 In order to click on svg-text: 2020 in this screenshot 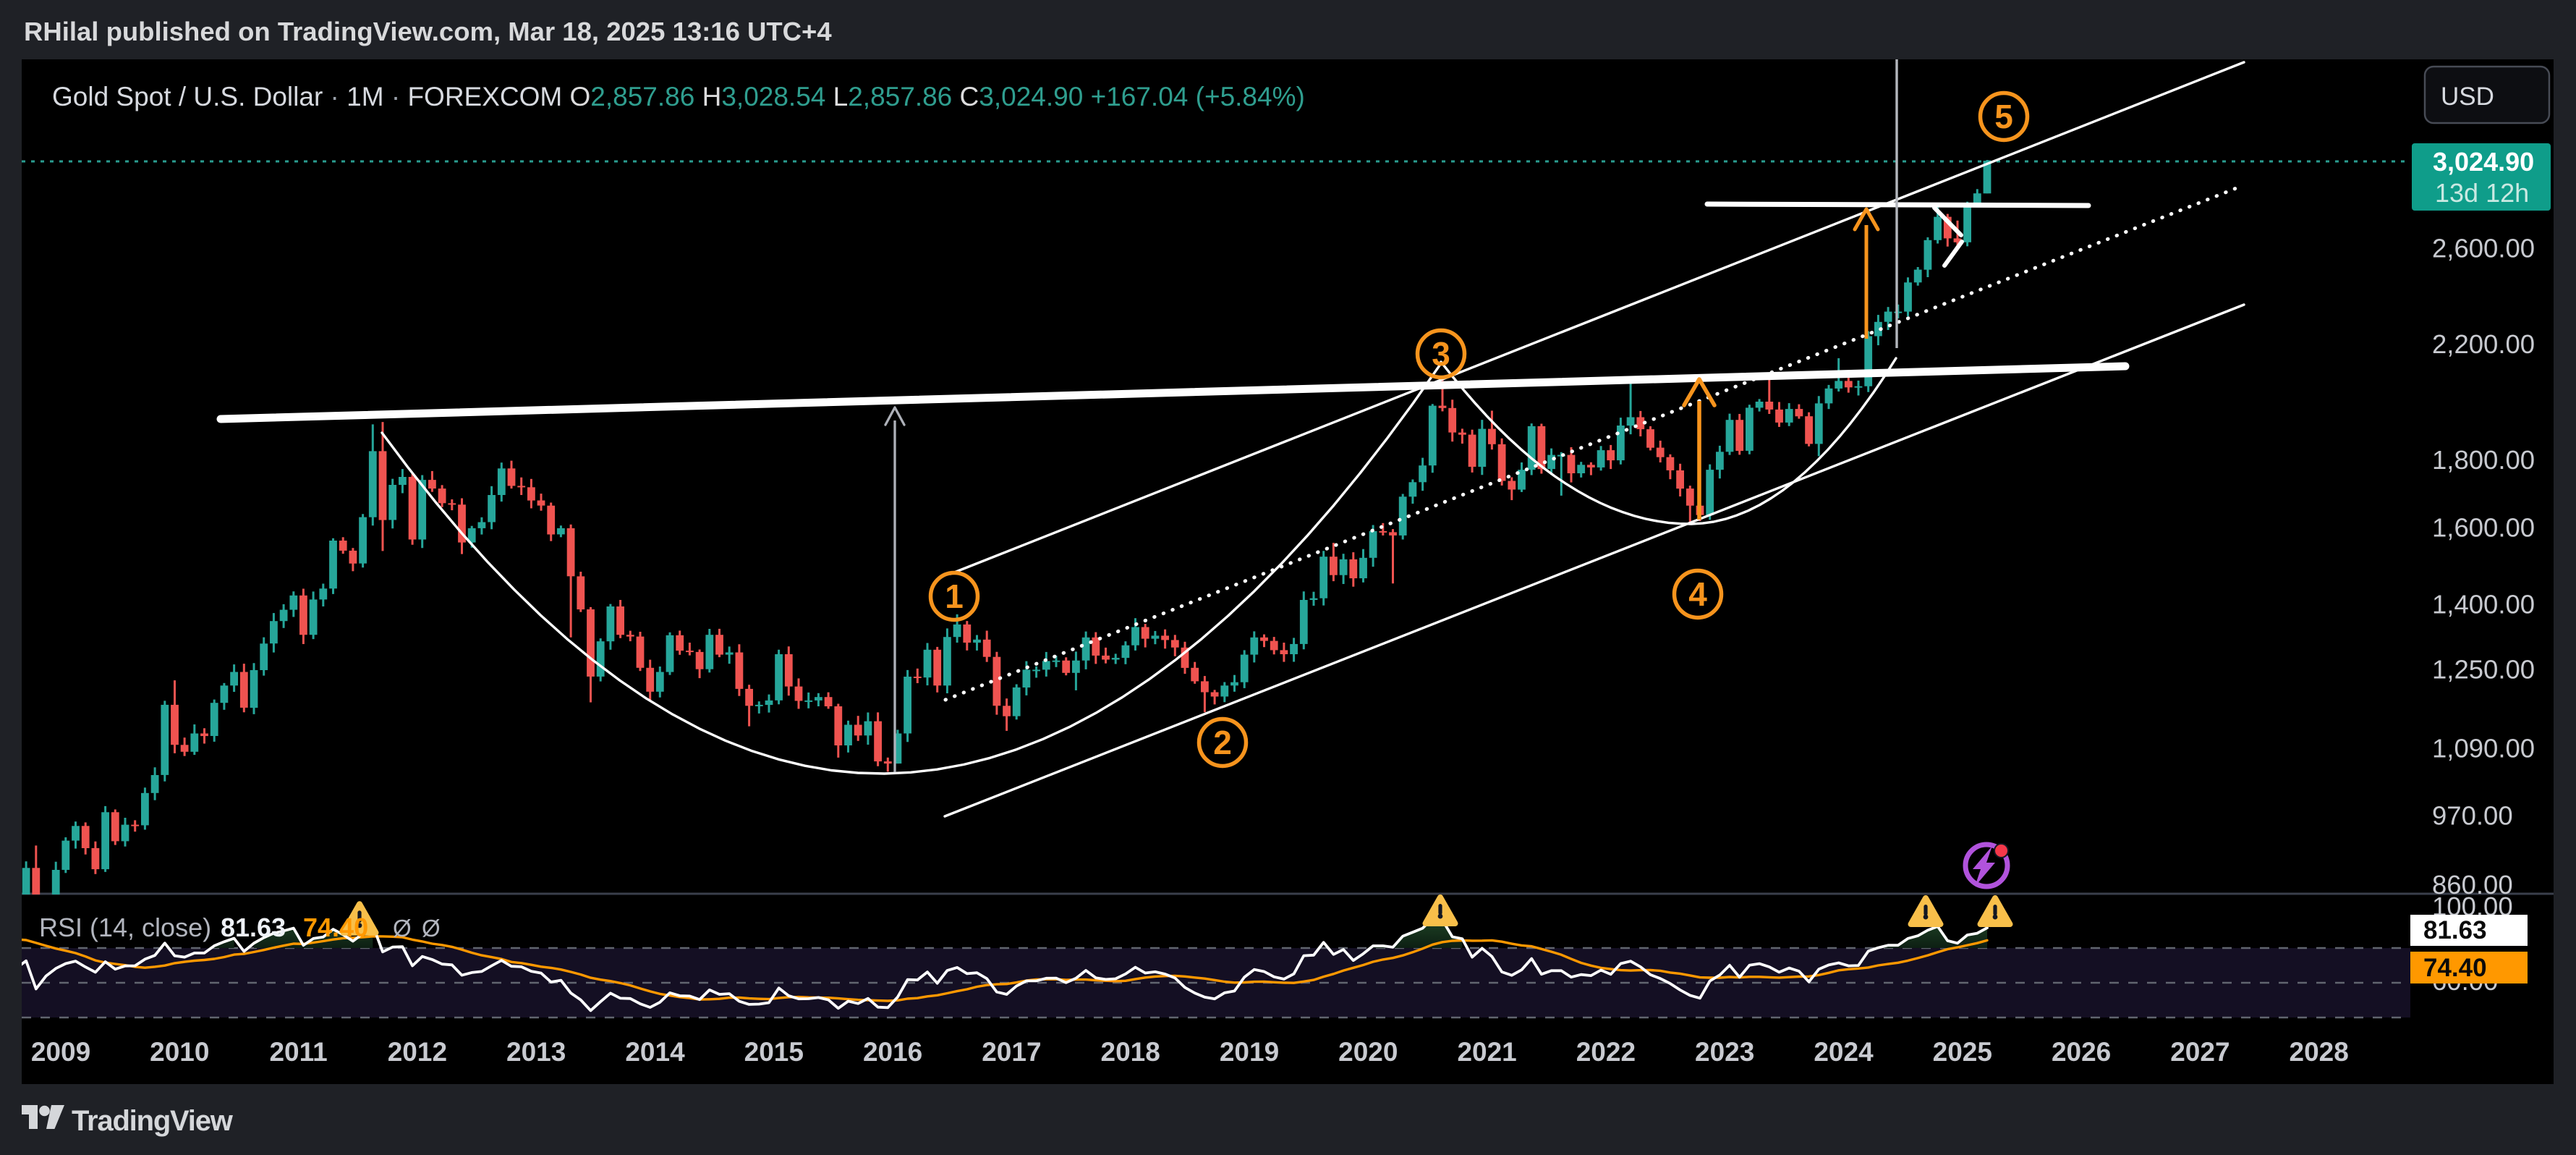, I will do `click(1368, 1052)`.